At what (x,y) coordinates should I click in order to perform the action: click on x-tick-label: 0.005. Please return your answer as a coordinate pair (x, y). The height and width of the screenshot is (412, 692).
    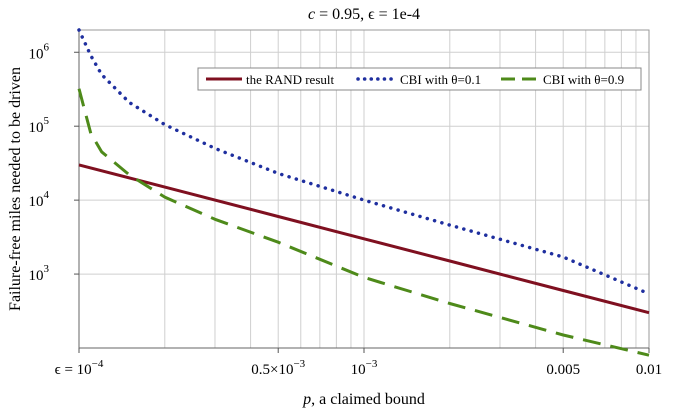
    Looking at the image, I should click on (563, 370).